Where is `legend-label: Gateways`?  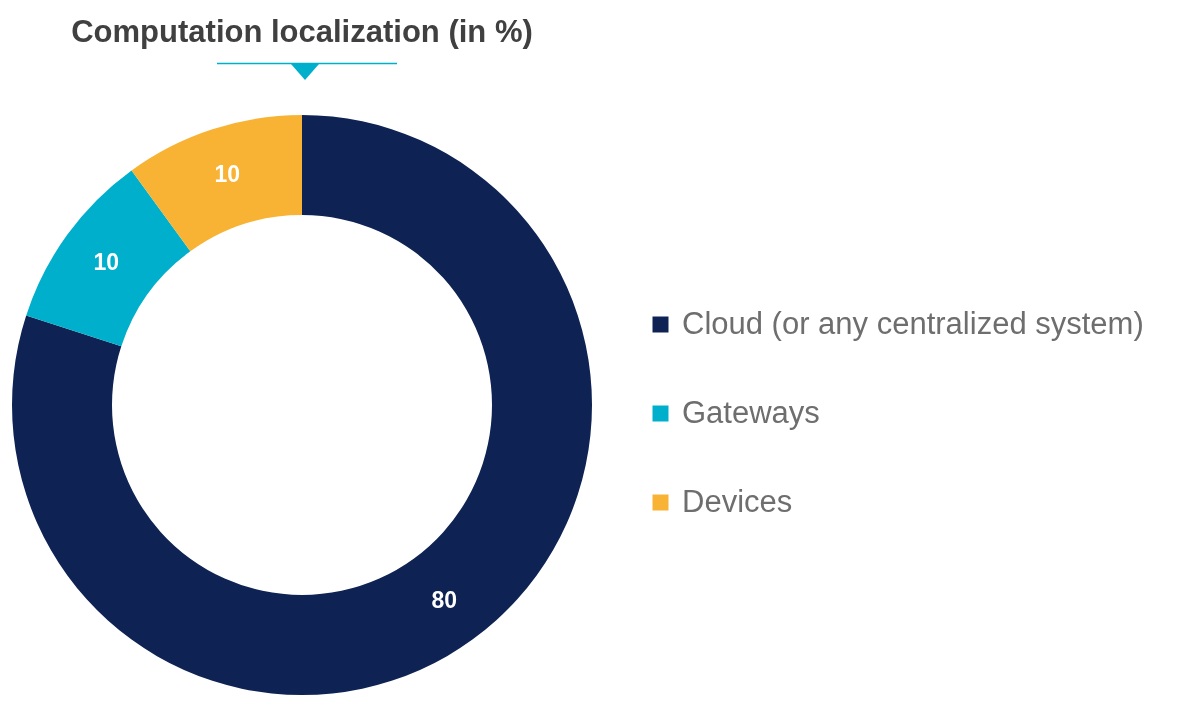 legend-label: Gateways is located at coordinates (751, 412).